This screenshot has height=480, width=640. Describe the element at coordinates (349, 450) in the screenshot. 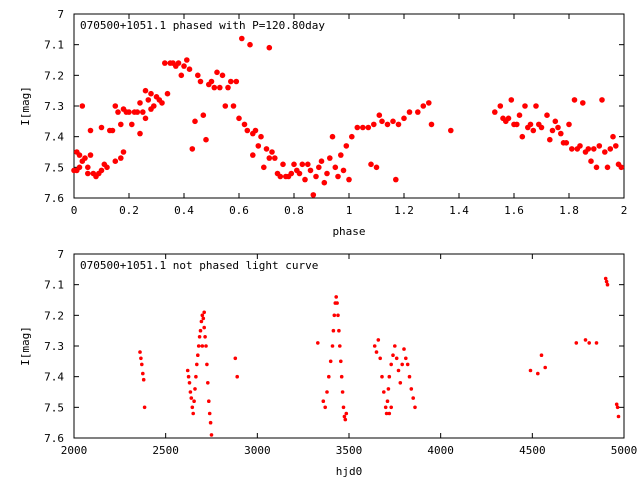

I see `x-tick-label-unphased: 3500` at that location.